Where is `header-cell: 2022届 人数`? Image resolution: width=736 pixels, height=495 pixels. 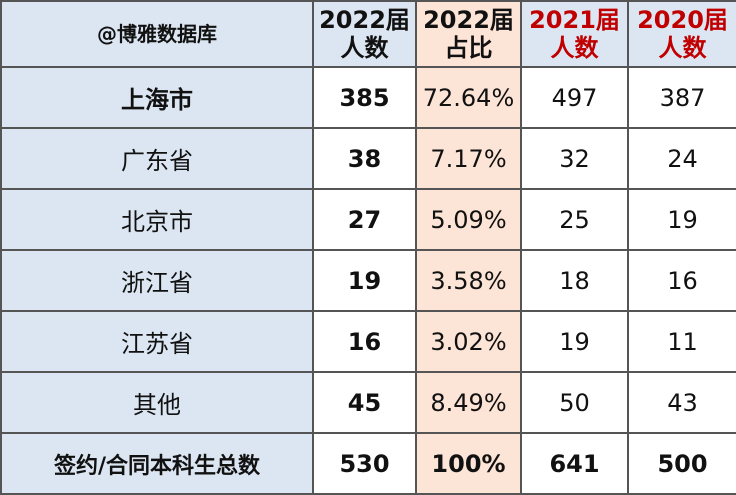 header-cell: 2022届 人数 is located at coordinates (364, 34).